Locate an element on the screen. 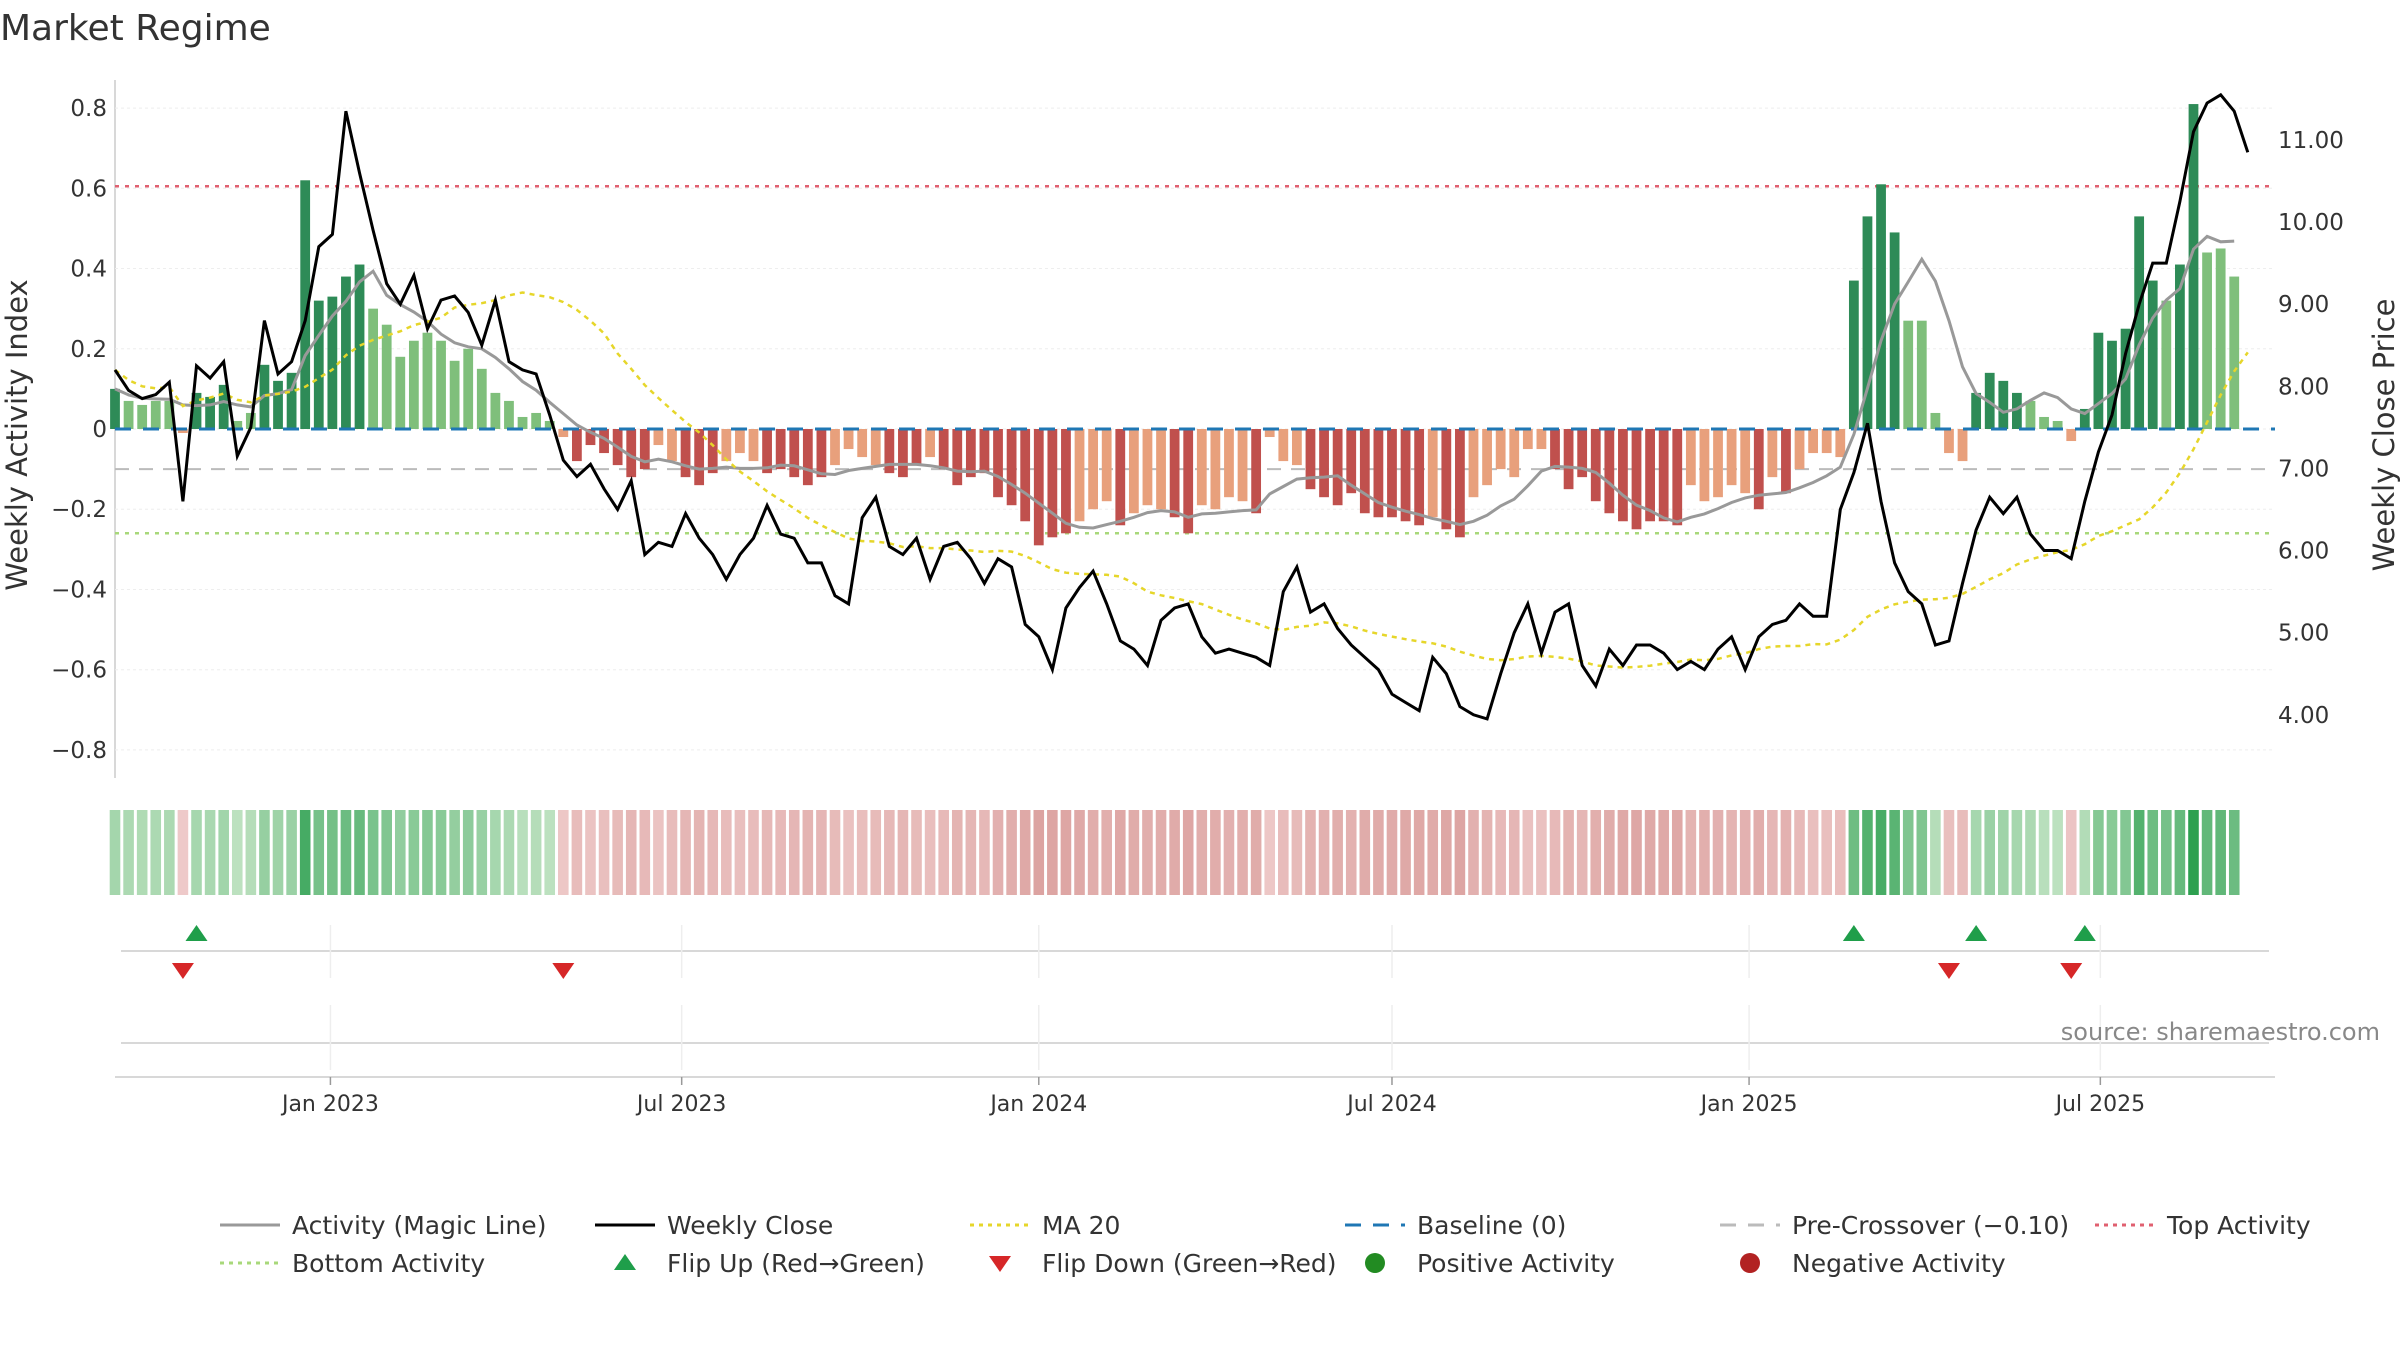  right-tick-label: 6.00 is located at coordinates (2303, 552).